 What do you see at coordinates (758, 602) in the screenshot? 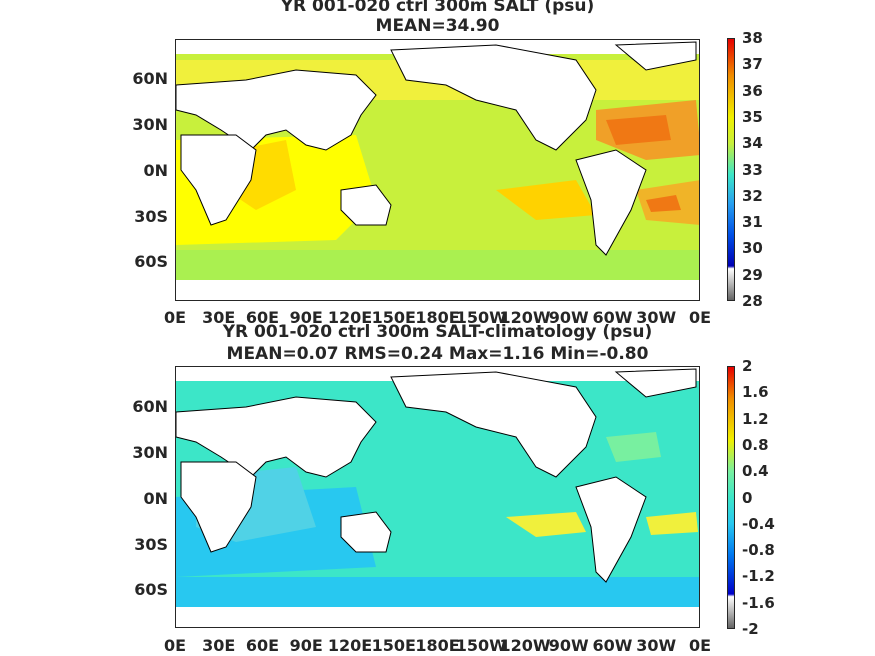
I see `panel2-colorbar-tick: -1.6` at bounding box center [758, 602].